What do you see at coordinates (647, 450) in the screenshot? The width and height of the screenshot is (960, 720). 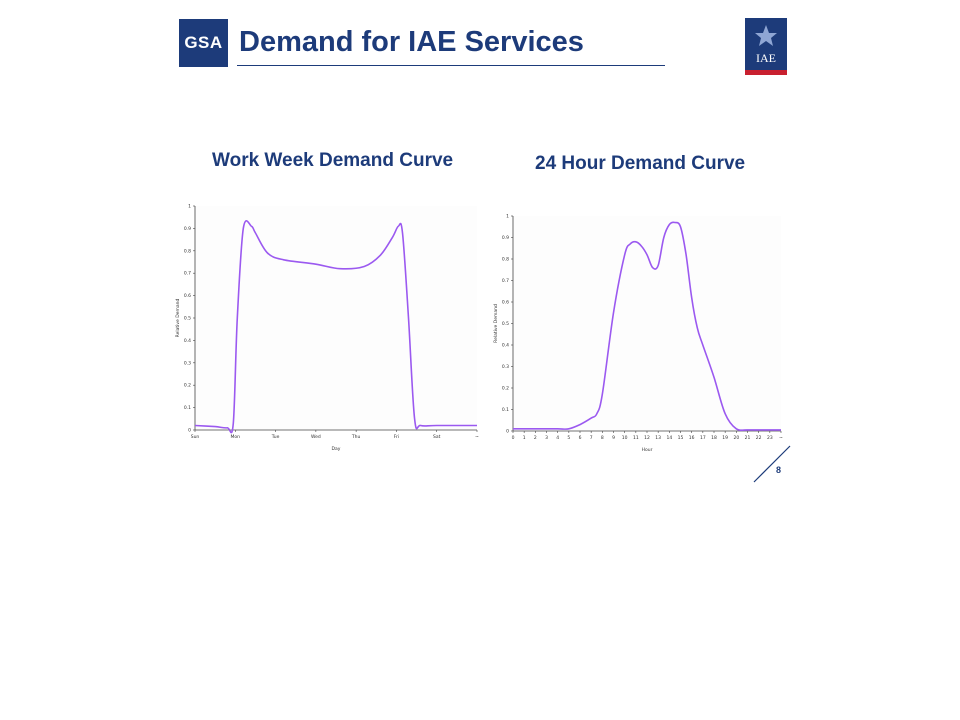 I see `hour-x-axis-label: Hour` at bounding box center [647, 450].